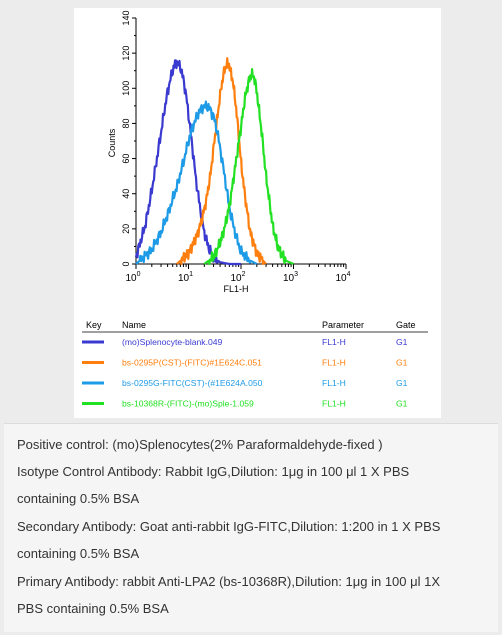 This screenshot has height=635, width=502. What do you see at coordinates (126, 88) in the screenshot?
I see `y-tick-label: 100` at bounding box center [126, 88].